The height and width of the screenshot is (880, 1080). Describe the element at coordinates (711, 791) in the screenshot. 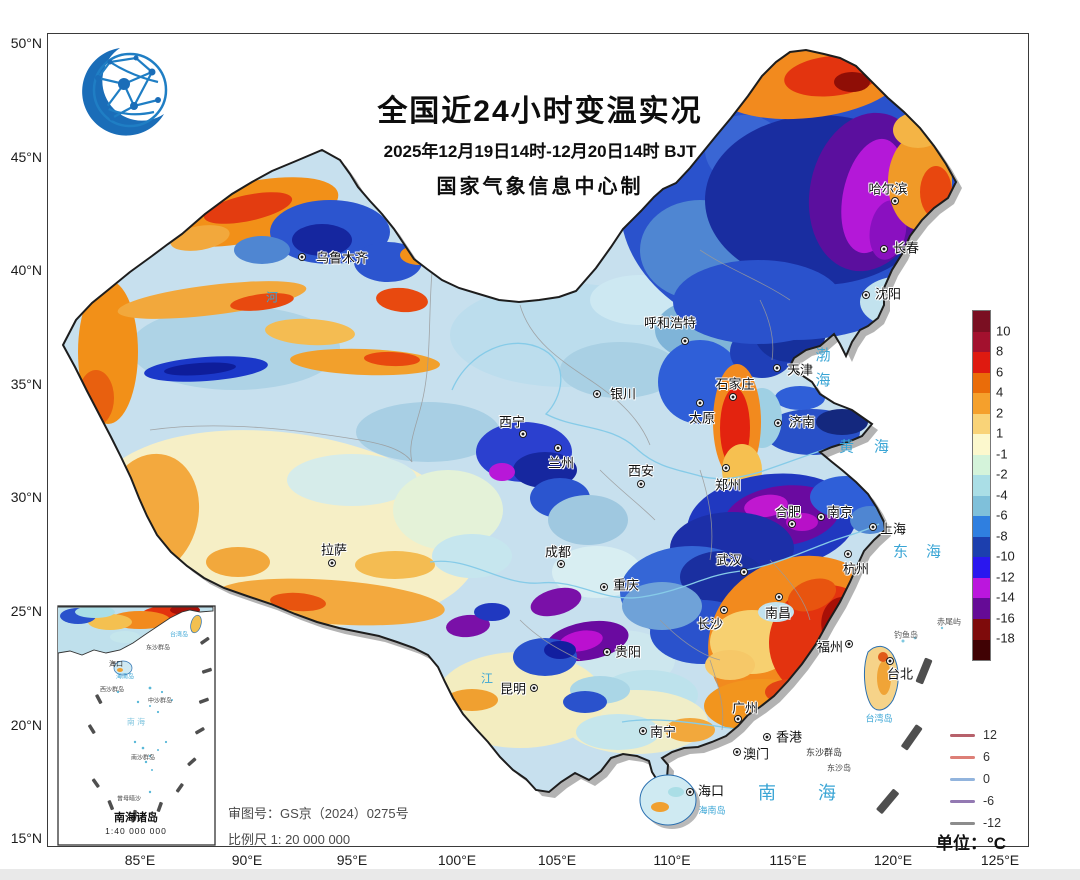

I see `city-label: 海口` at that location.